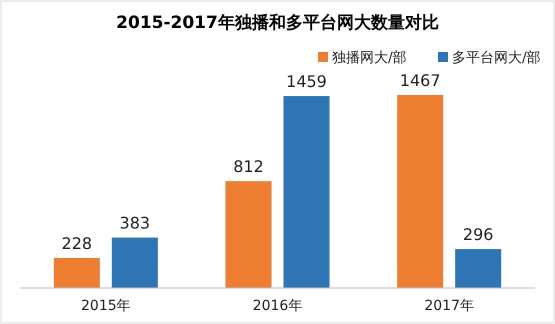  What do you see at coordinates (478, 234) in the screenshot?
I see `data-label: 296` at bounding box center [478, 234].